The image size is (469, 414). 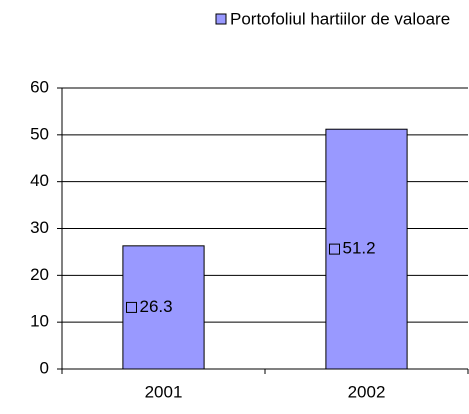 I want to click on y-tick-label: 30, so click(x=39, y=227).